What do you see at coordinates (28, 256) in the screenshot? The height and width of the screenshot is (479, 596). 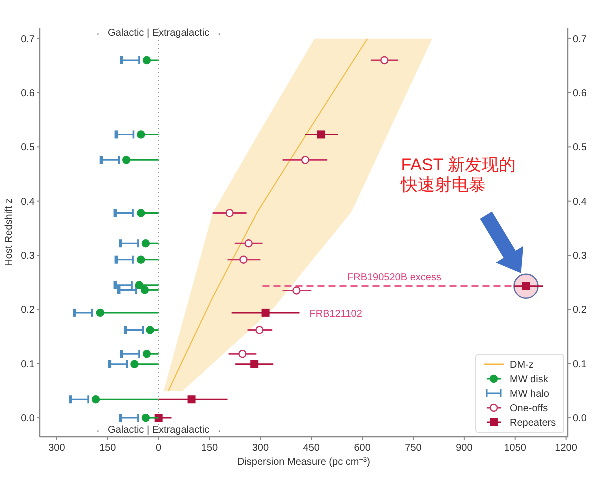 I see `y-tick-label: 0.3` at bounding box center [28, 256].